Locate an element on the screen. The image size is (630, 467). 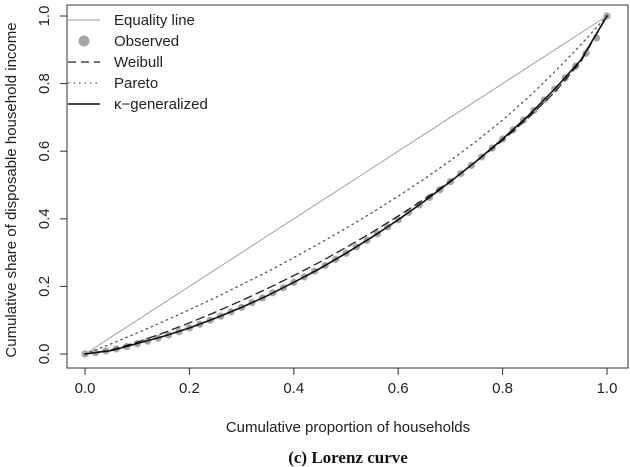
legend-item: κ−generalized is located at coordinates (138, 104).